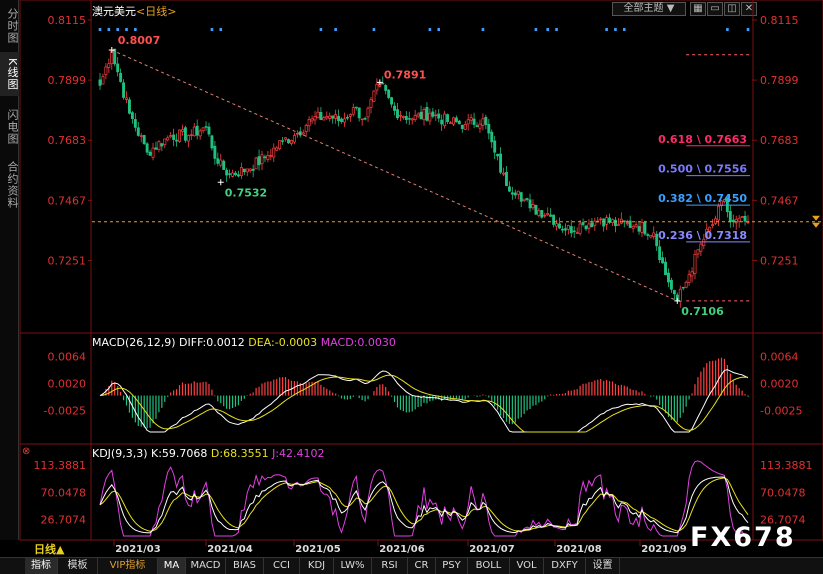 The width and height of the screenshot is (823, 574). What do you see at coordinates (41, 566) in the screenshot?
I see `tab-indicator: 指标` at bounding box center [41, 566].